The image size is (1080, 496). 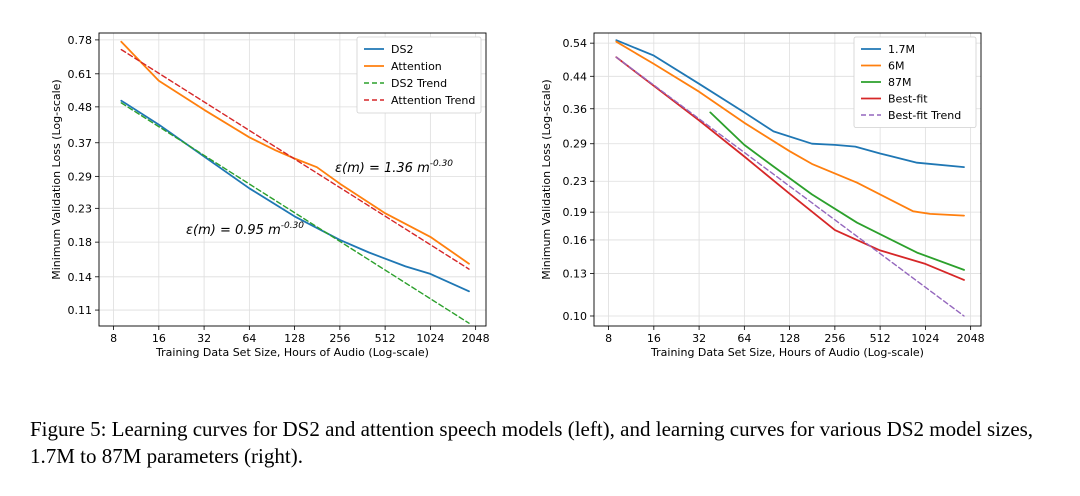 I want to click on y-tick-label: 0.78, so click(x=80, y=40).